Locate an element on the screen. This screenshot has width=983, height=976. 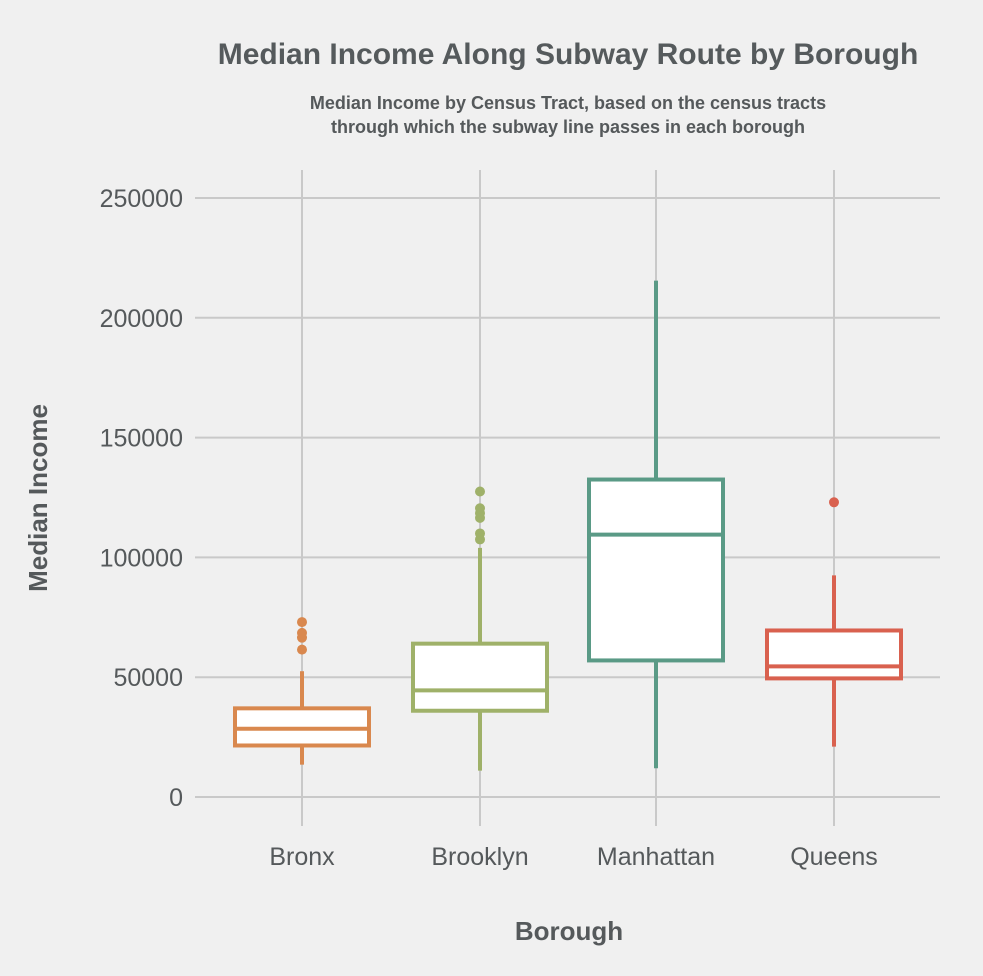
y-tick-label: 150000 is located at coordinates (141, 439).